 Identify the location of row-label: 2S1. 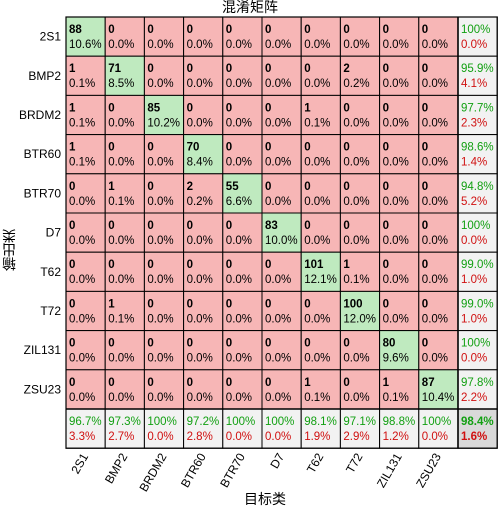
(51, 37).